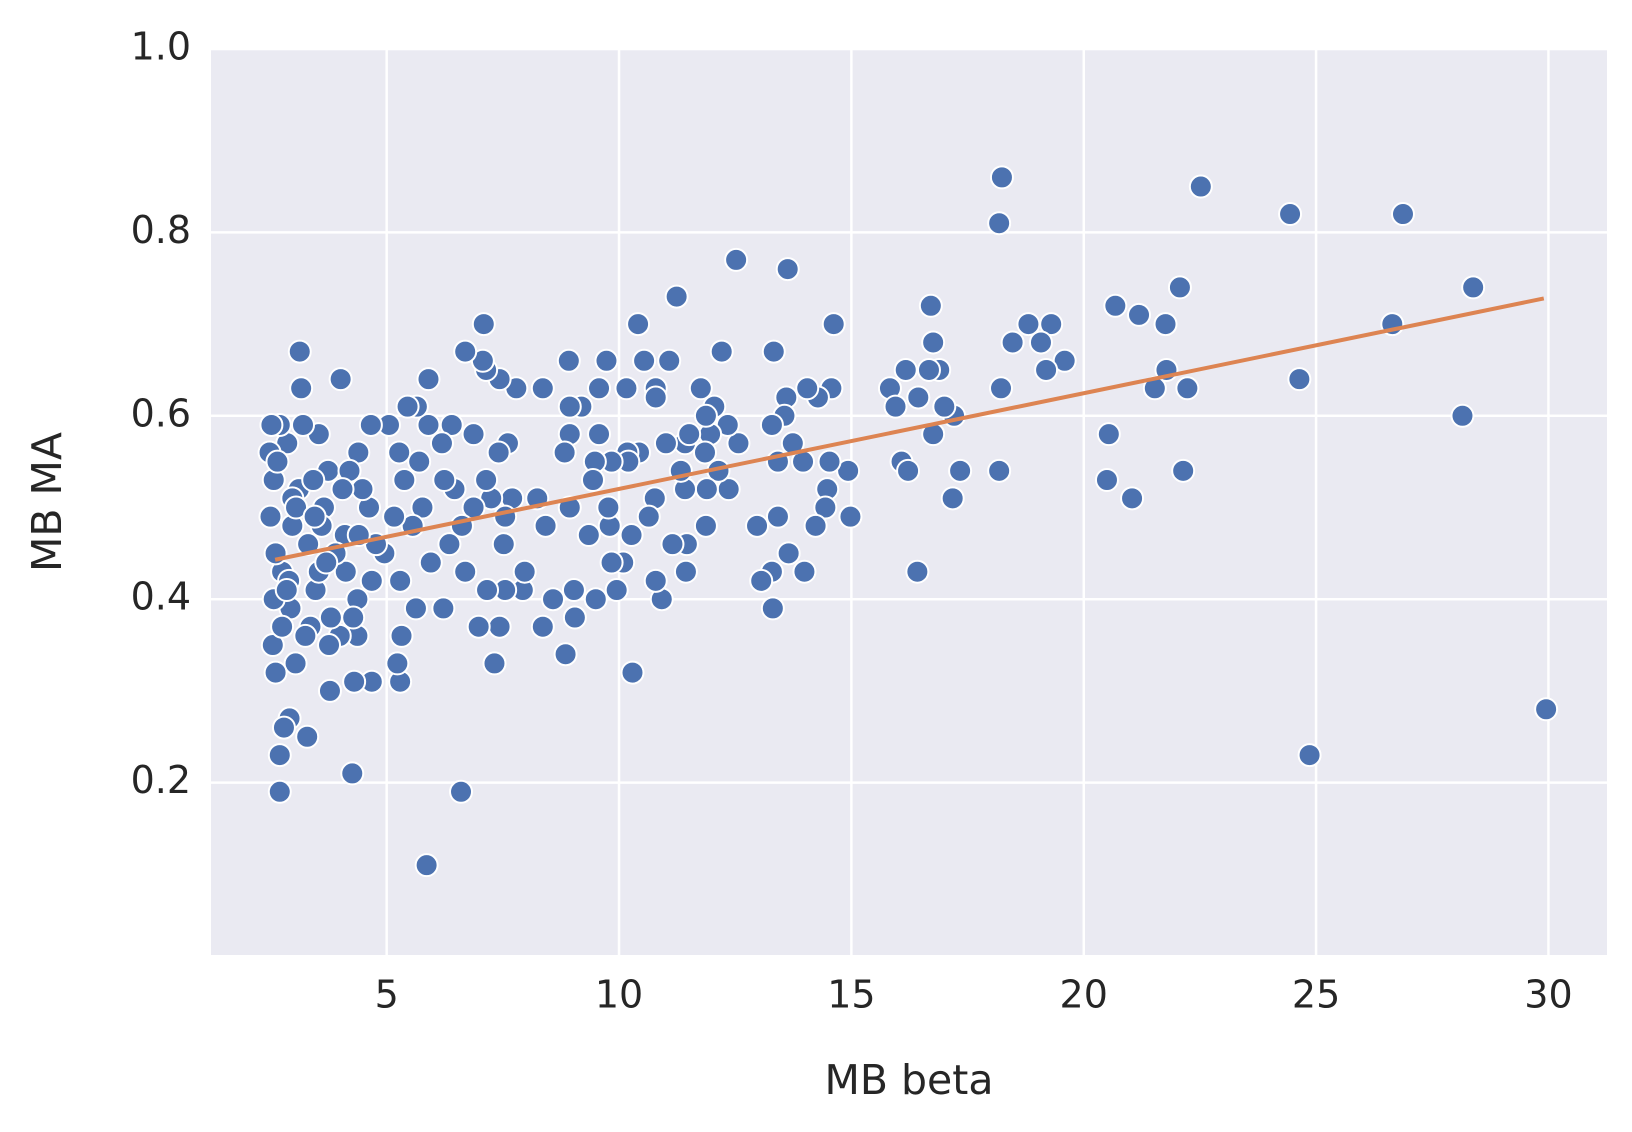 This screenshot has height=1132, width=1632. I want to click on y-tick-label: 0.8, so click(161, 230).